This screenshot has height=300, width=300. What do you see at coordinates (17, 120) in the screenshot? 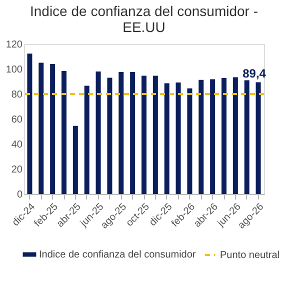
I see `y-tick-label: 60` at bounding box center [17, 120].